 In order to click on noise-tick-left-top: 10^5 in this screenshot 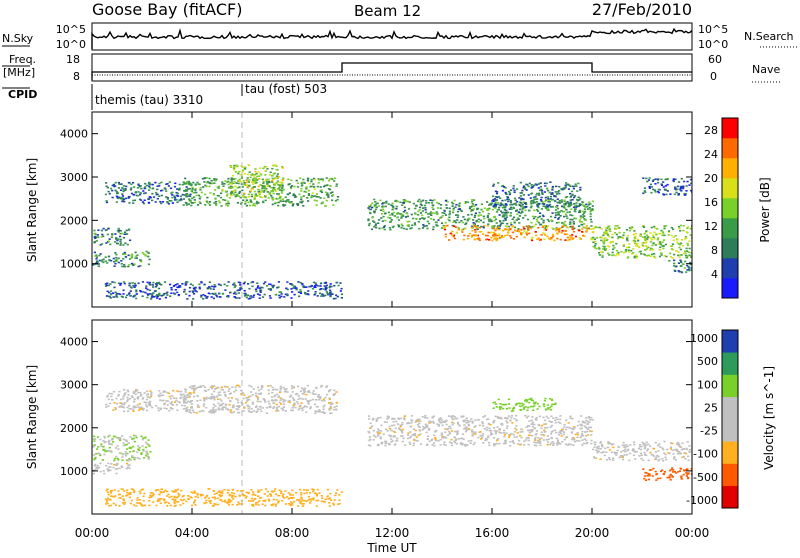, I will do `click(71, 29)`.